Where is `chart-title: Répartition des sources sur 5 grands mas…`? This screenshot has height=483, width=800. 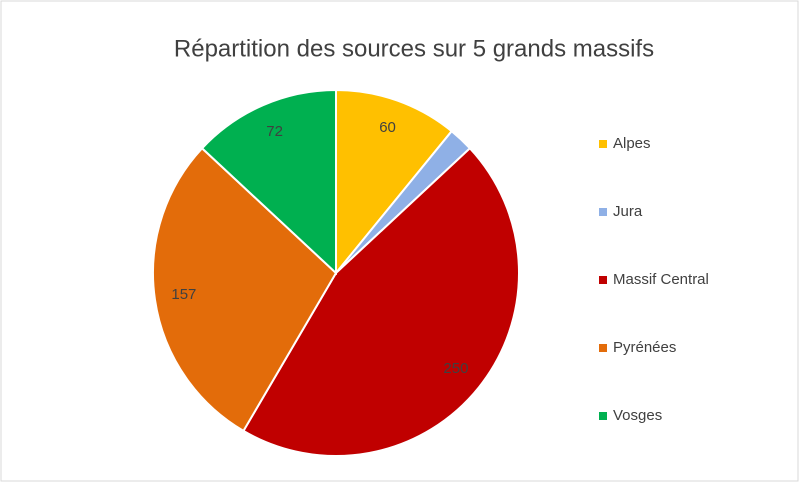
chart-title: Répartition des sources sur 5 grands mas… is located at coordinates (414, 48).